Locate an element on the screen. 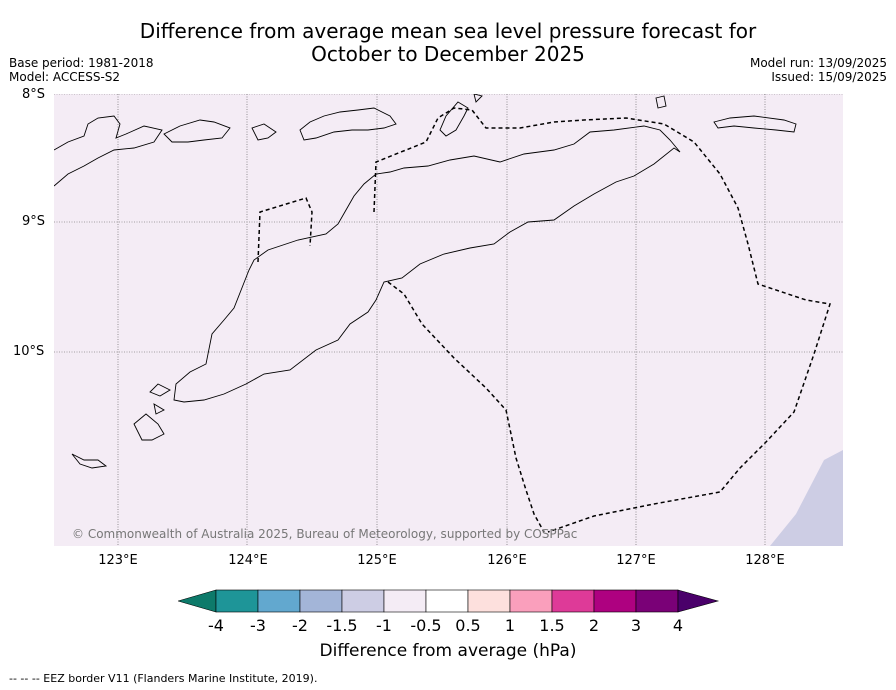  lon-label-123e: 123°E is located at coordinates (118, 560).